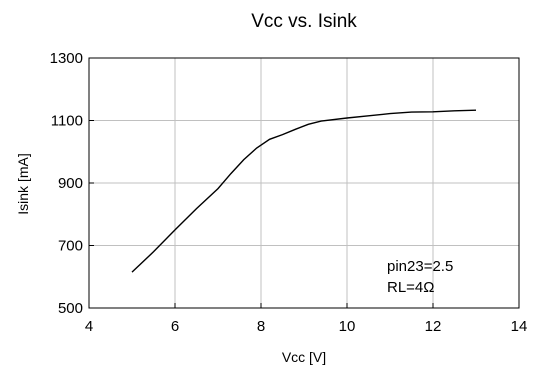  I want to click on annotation-rl: RL=4Ω, so click(411, 287).